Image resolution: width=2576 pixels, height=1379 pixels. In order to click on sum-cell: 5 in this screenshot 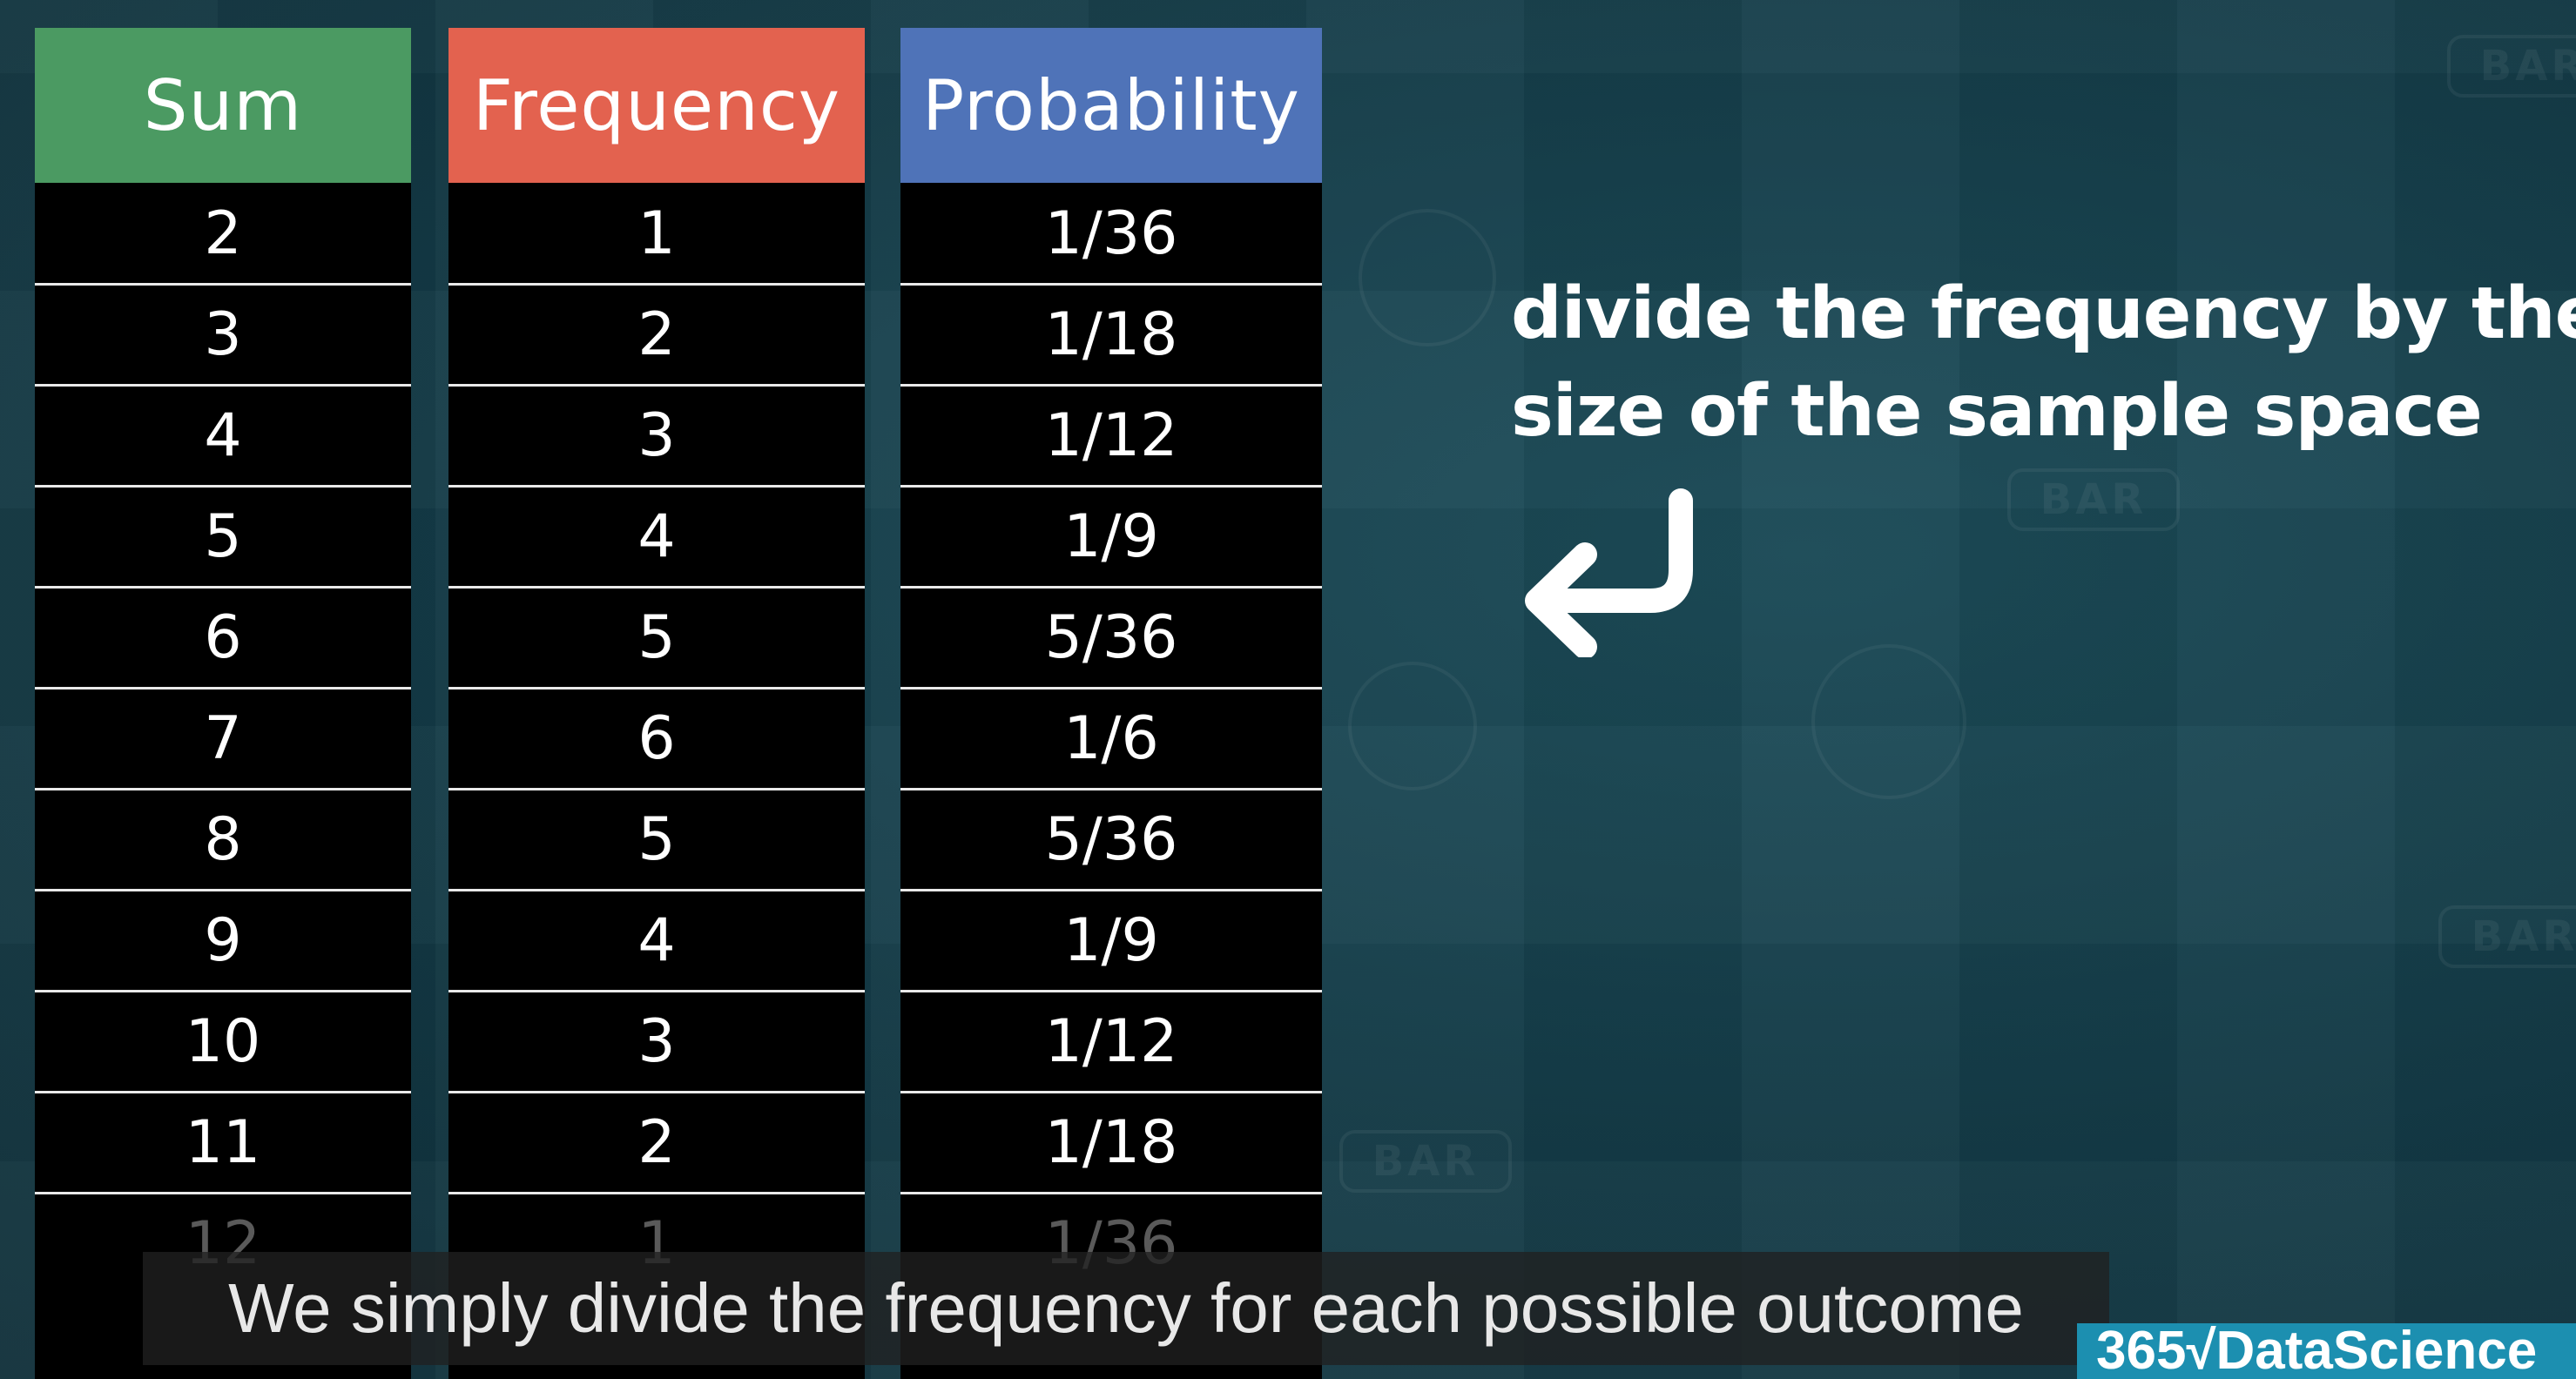, I will do `click(223, 538)`.